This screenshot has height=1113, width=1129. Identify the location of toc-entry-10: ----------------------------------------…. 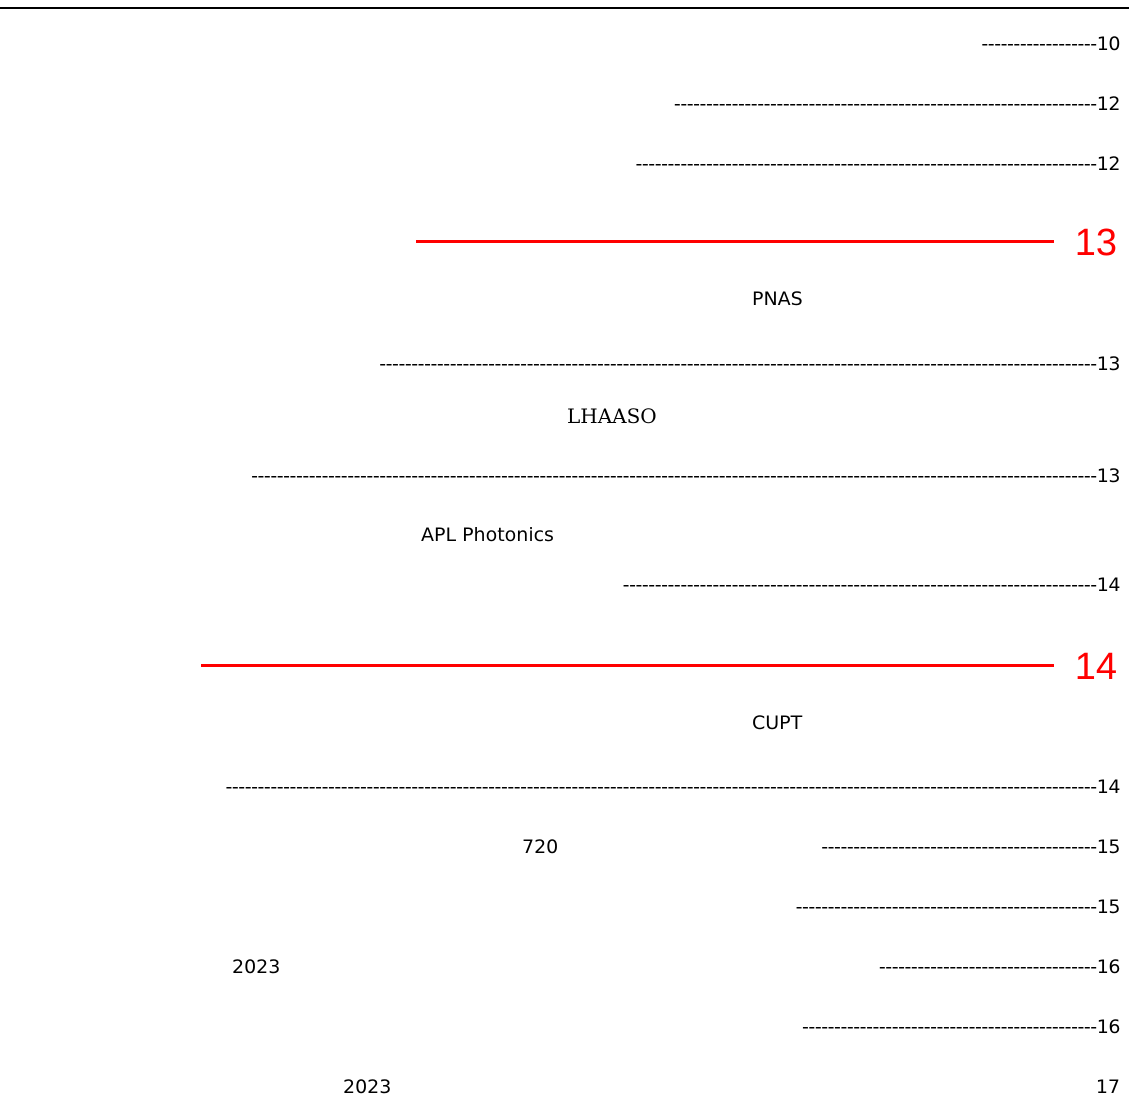
(970, 847).